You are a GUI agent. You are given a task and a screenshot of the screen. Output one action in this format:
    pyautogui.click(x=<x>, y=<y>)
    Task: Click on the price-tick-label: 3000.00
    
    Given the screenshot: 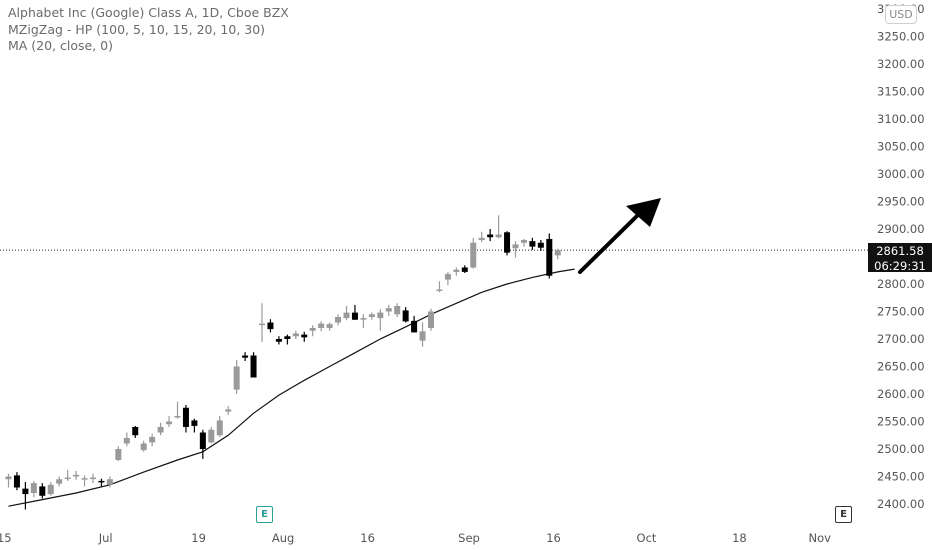 What is the action you would take?
    pyautogui.click(x=901, y=174)
    